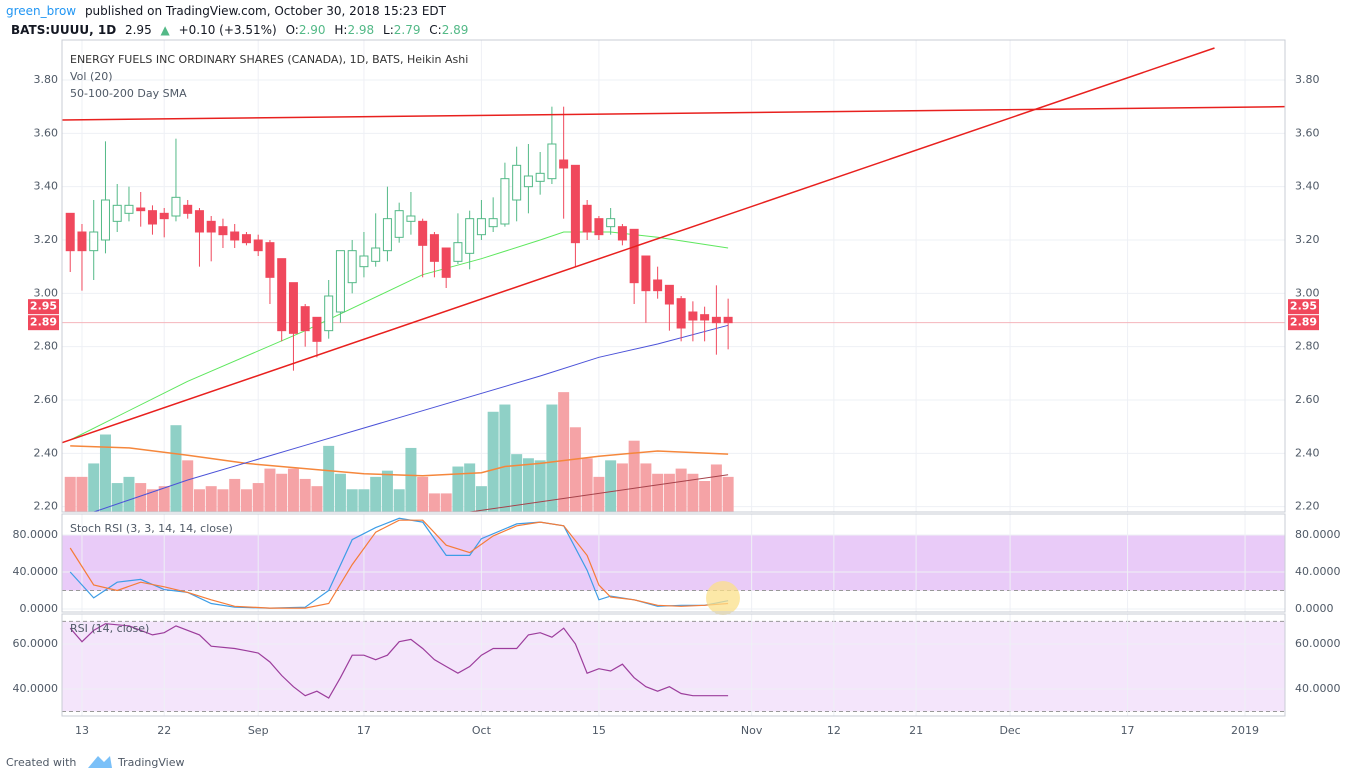 The height and width of the screenshot is (780, 1348). What do you see at coordinates (109, 628) in the screenshot?
I see `pane-title: RSI (14, close)` at bounding box center [109, 628].